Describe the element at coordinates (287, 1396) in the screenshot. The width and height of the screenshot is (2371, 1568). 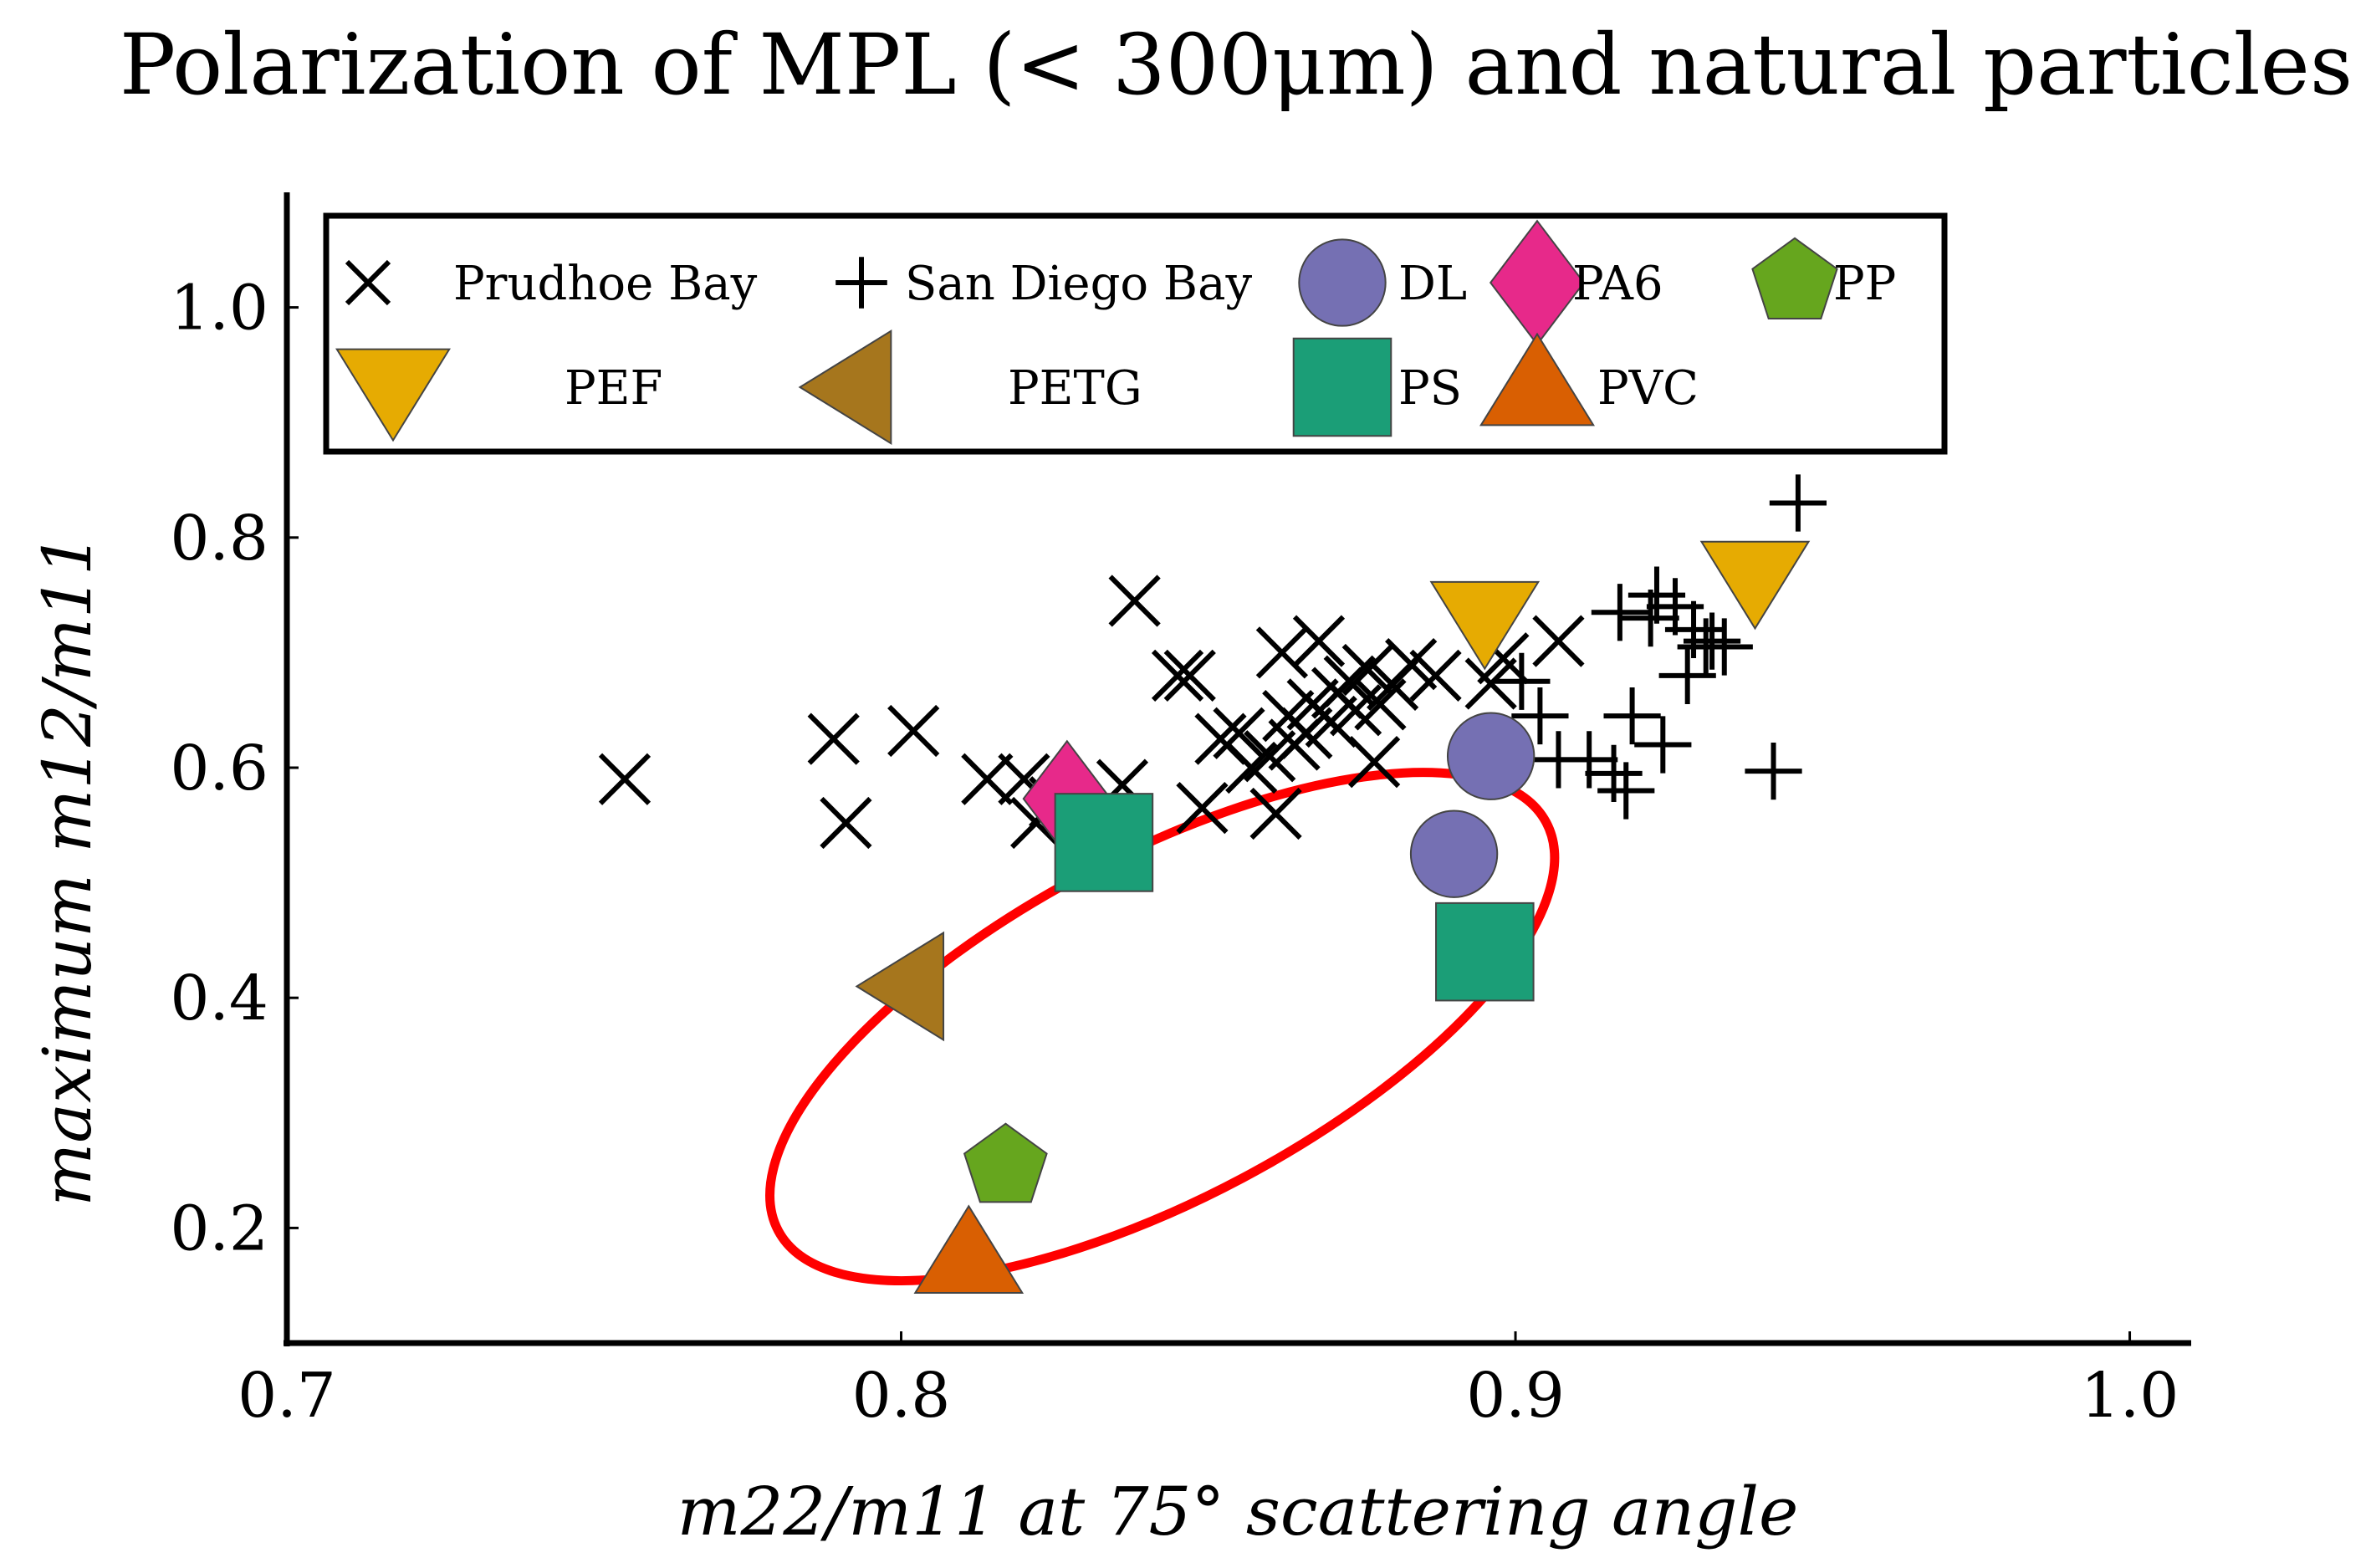
I see `x-tick-label: 0.7` at that location.